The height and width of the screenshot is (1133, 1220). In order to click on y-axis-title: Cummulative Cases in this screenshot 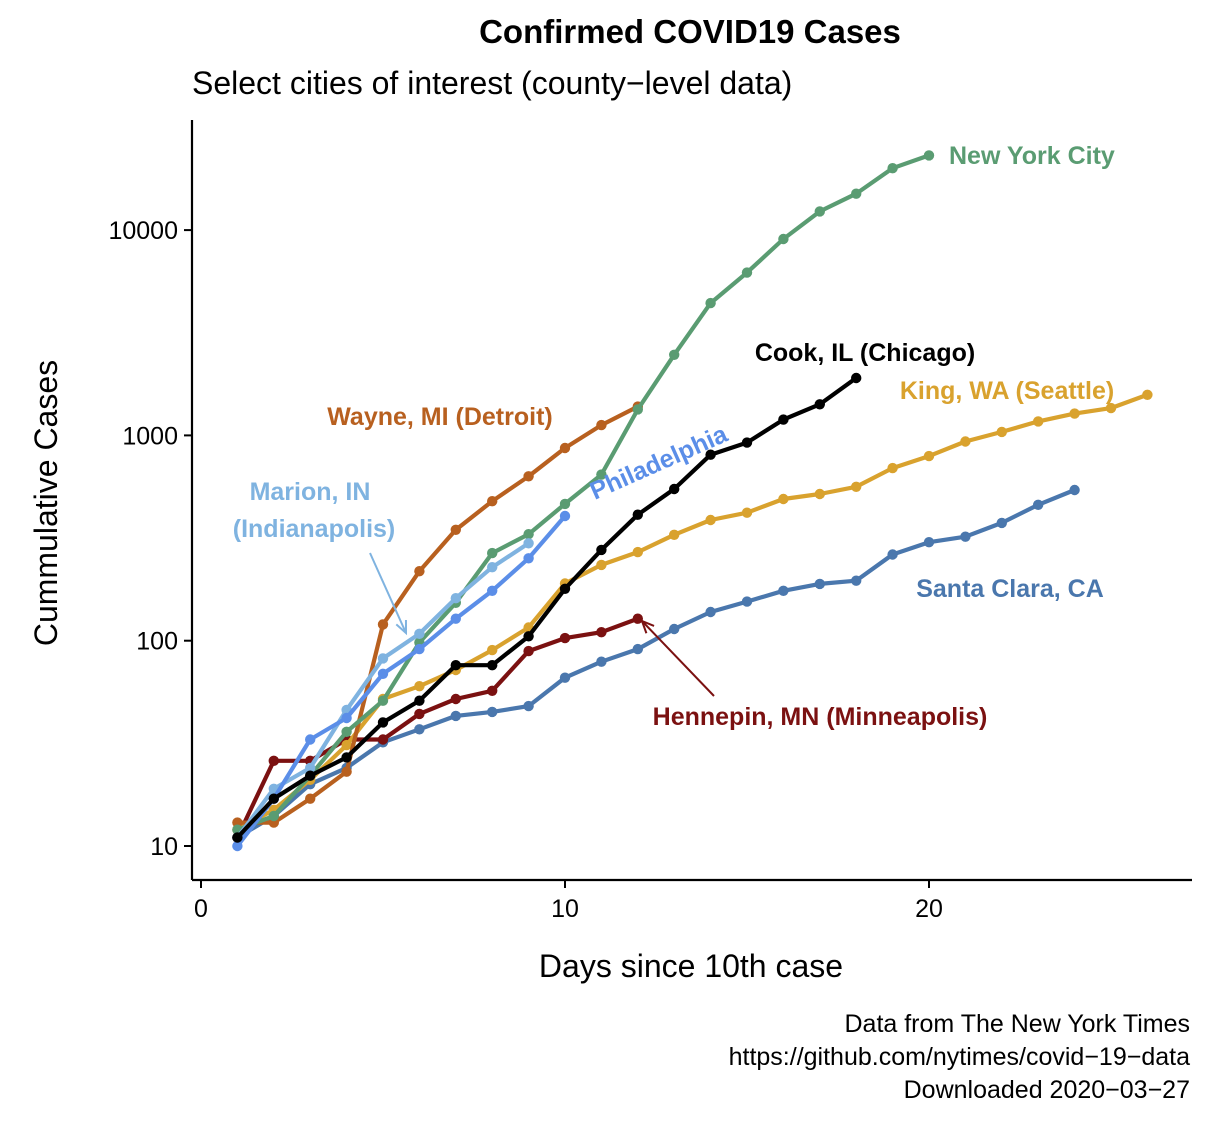, I will do `click(46, 503)`.